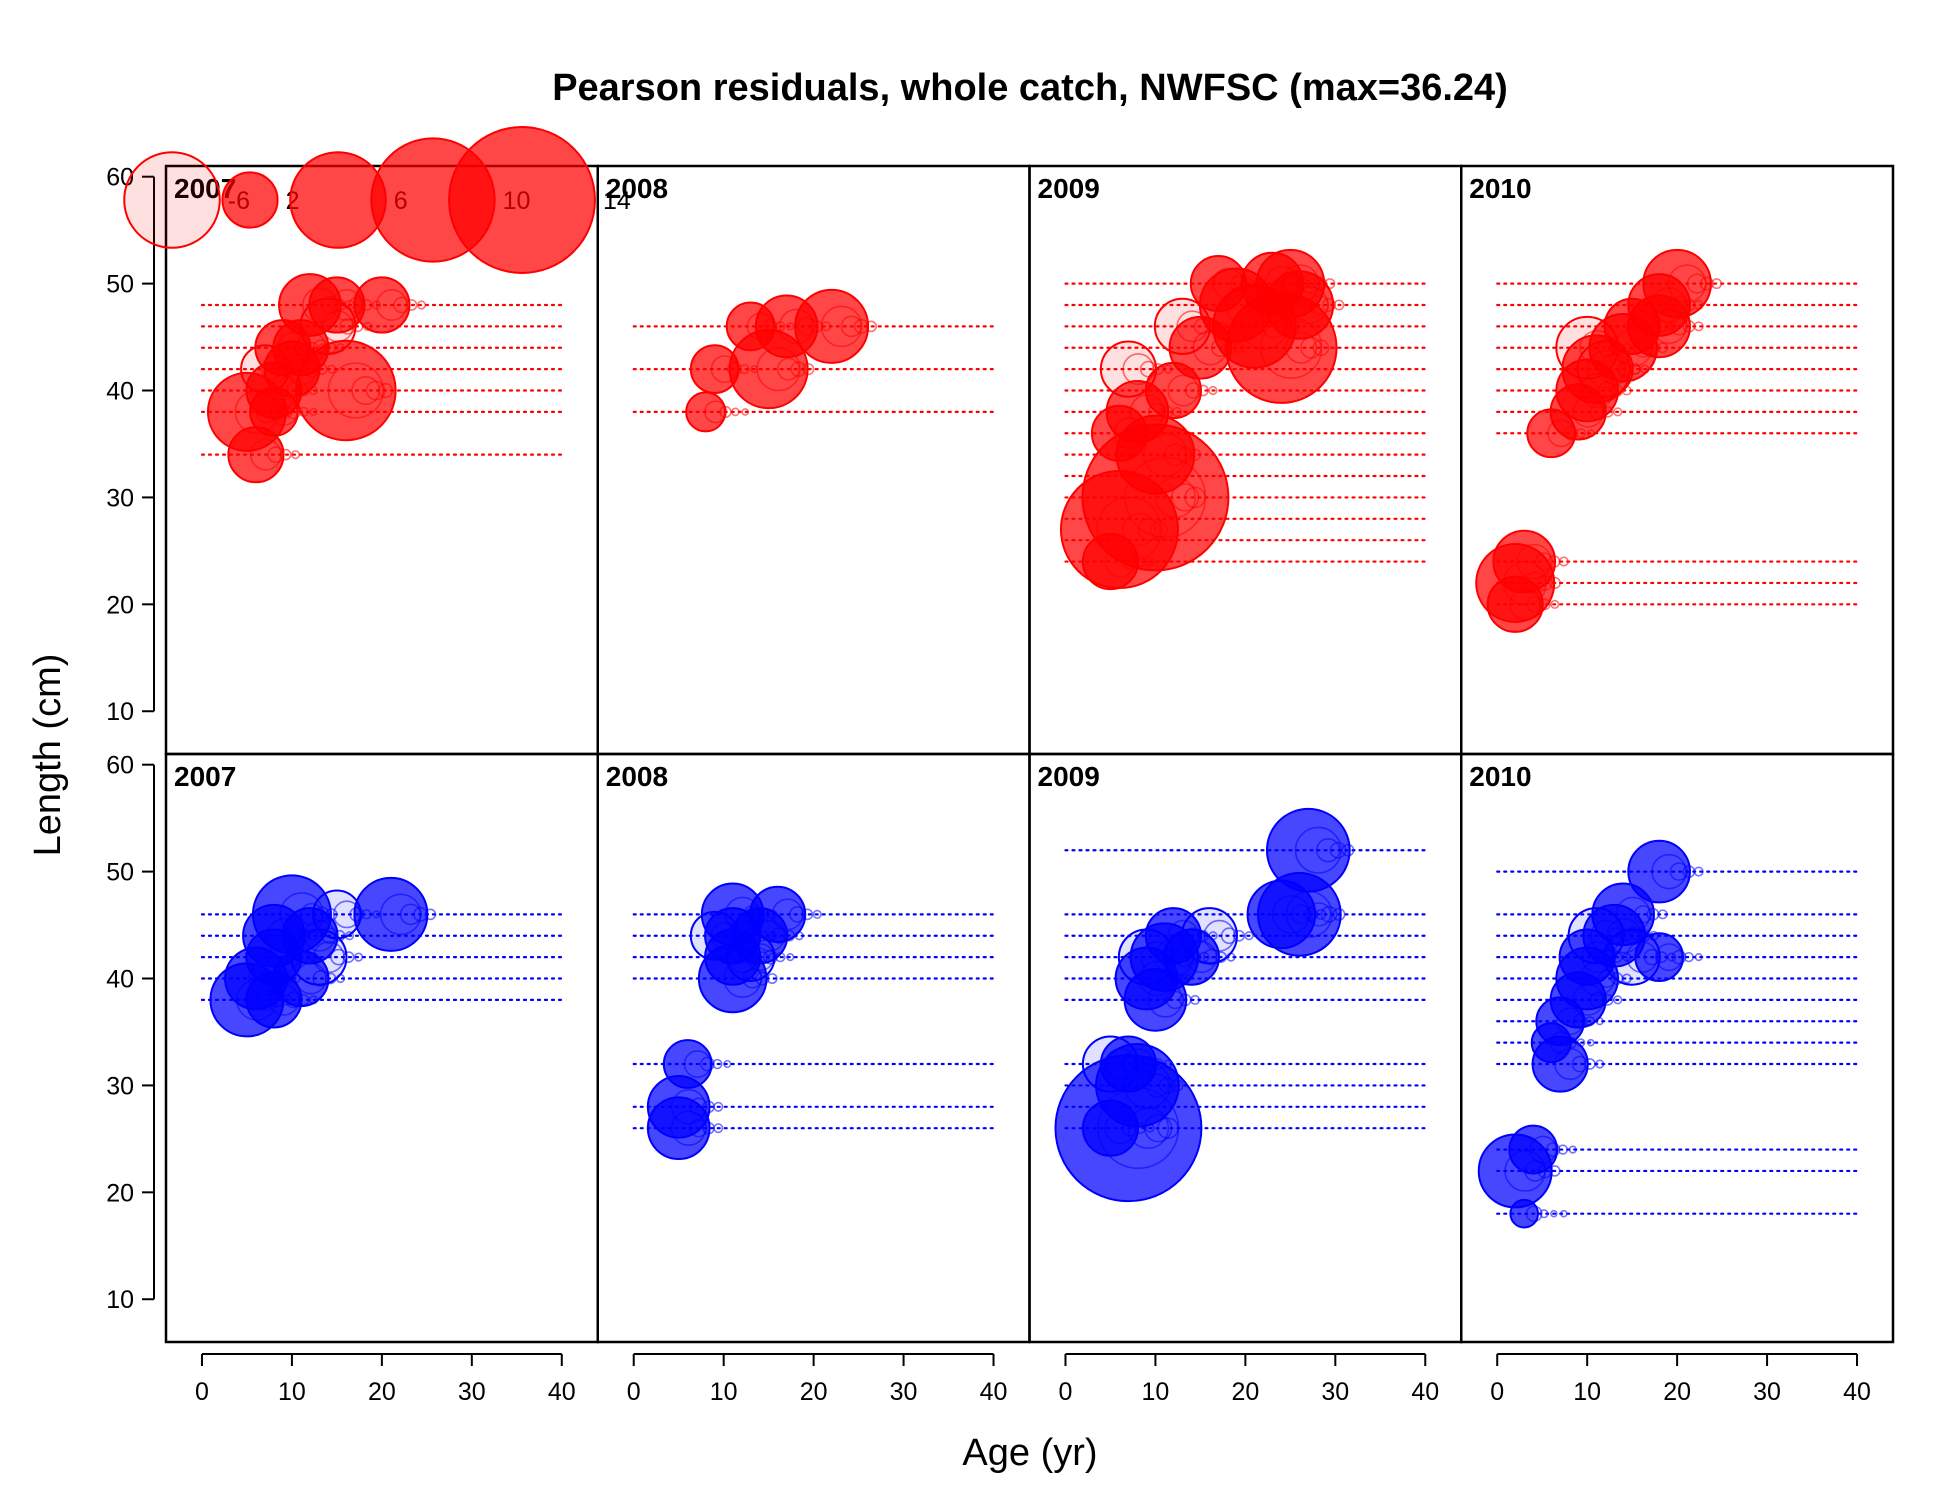  What do you see at coordinates (1500, 776) in the screenshot?
I see `panel-year-label: 2010` at bounding box center [1500, 776].